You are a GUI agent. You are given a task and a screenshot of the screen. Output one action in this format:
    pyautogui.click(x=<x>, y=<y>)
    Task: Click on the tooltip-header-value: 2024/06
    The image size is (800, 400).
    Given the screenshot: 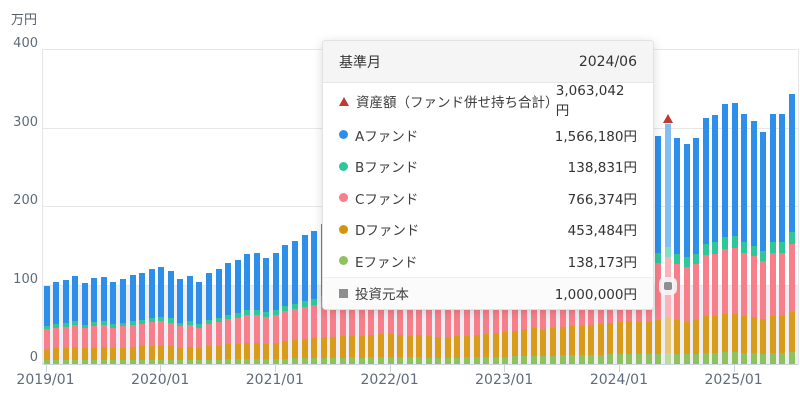 What is the action you would take?
    pyautogui.click(x=607, y=61)
    